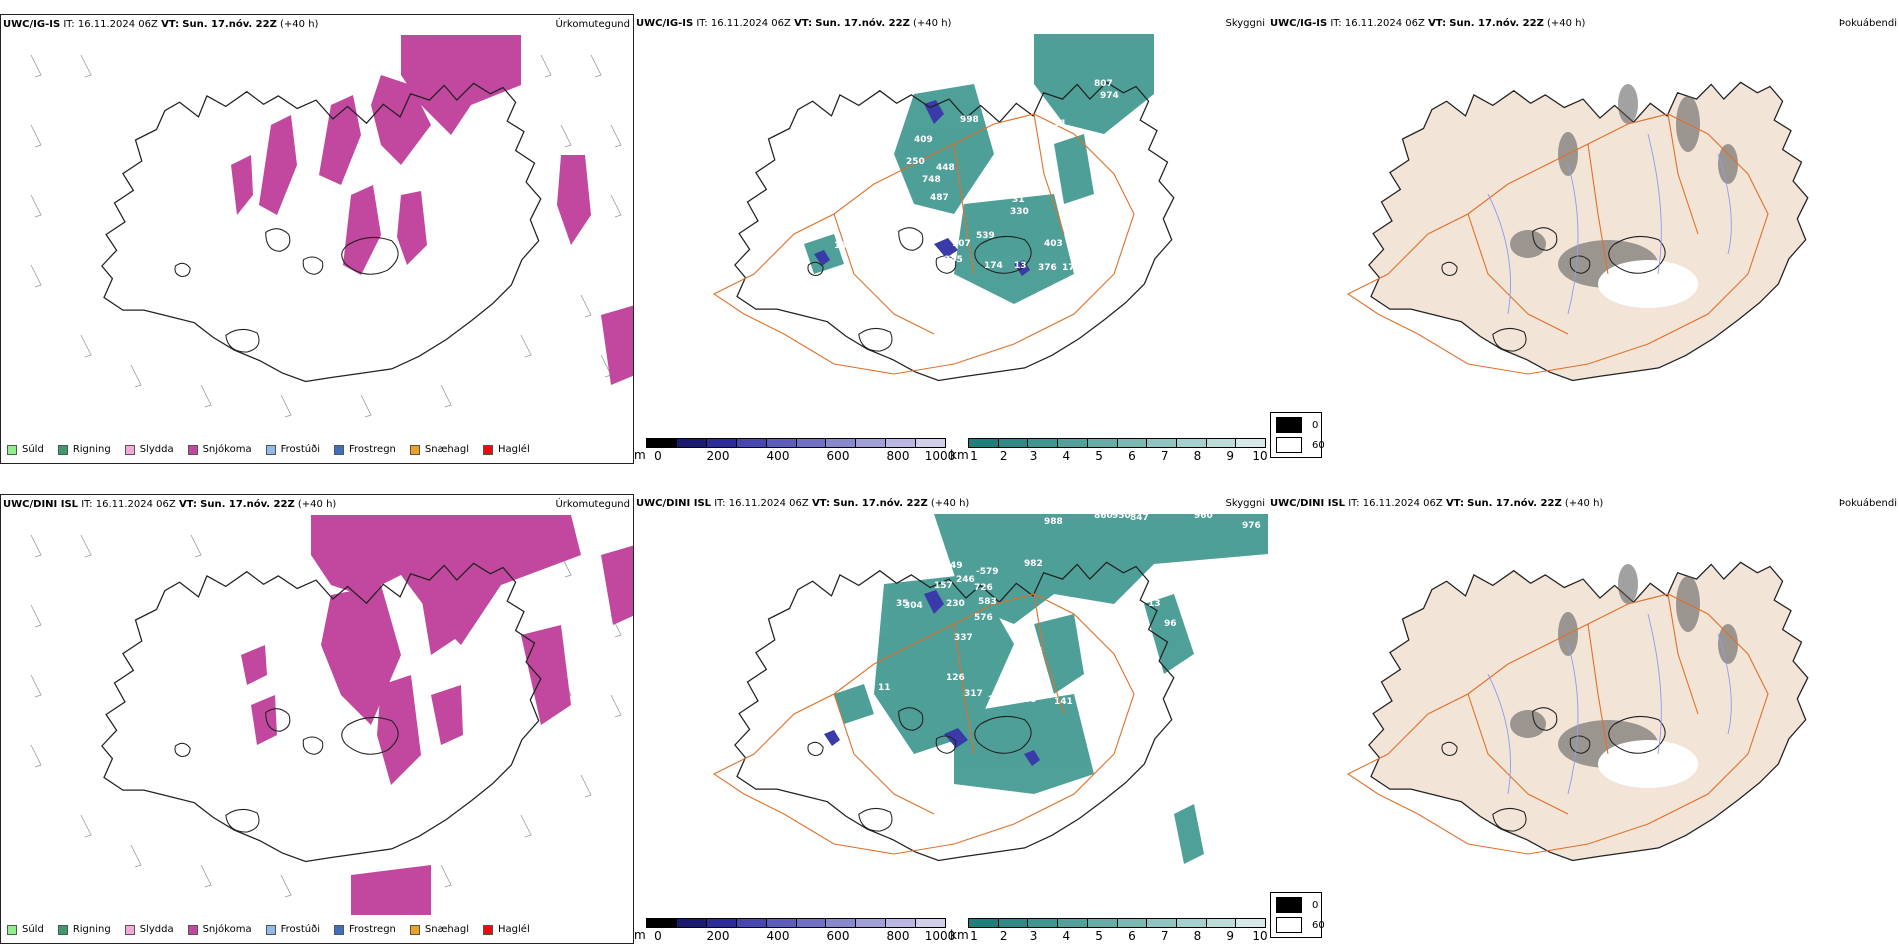  Describe the element at coordinates (884, 688) in the screenshot. I see `svg-text: 11` at that location.